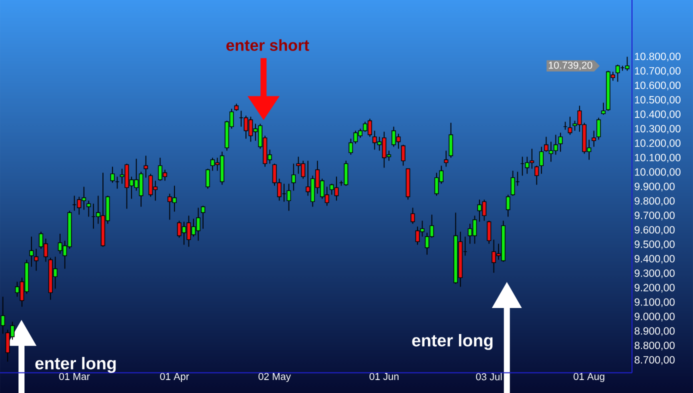  What do you see at coordinates (654, 331) in the screenshot?
I see `y-tick-label: 8.900,00` at bounding box center [654, 331].